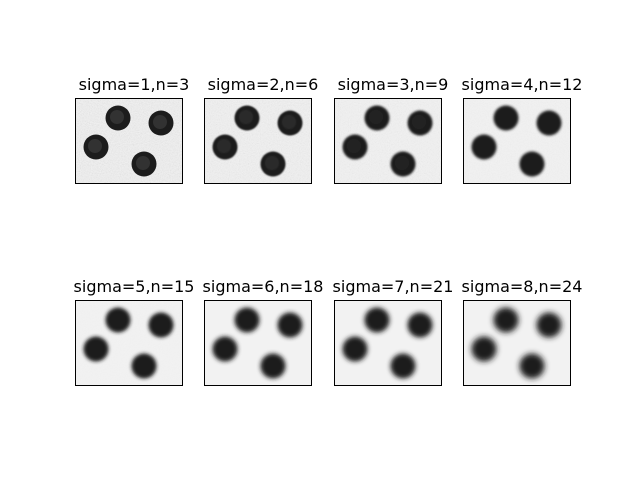 Image resolution: width=640 pixels, height=480 pixels. I want to click on panel-title: sigma=4,n=12, so click(522, 84).